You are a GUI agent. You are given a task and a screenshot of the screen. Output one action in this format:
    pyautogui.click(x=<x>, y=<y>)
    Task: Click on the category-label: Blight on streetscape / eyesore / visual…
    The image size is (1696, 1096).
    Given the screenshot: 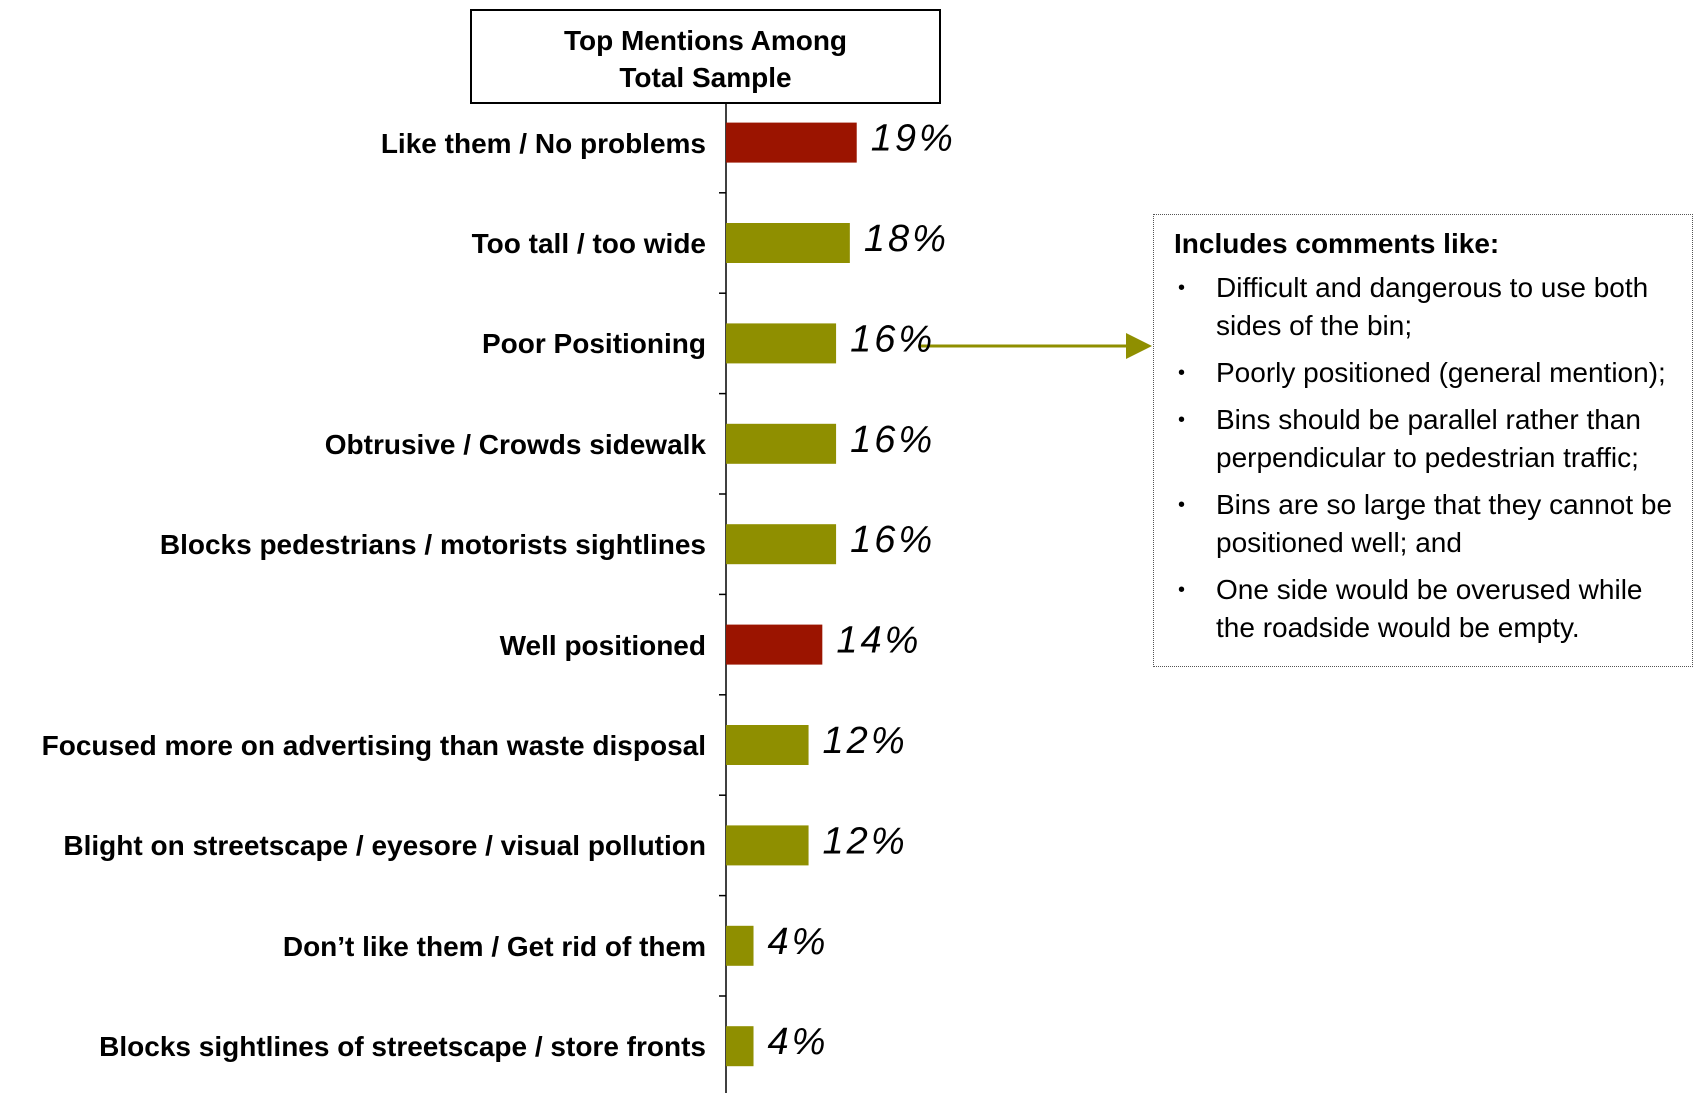 What is the action you would take?
    pyautogui.click(x=384, y=846)
    